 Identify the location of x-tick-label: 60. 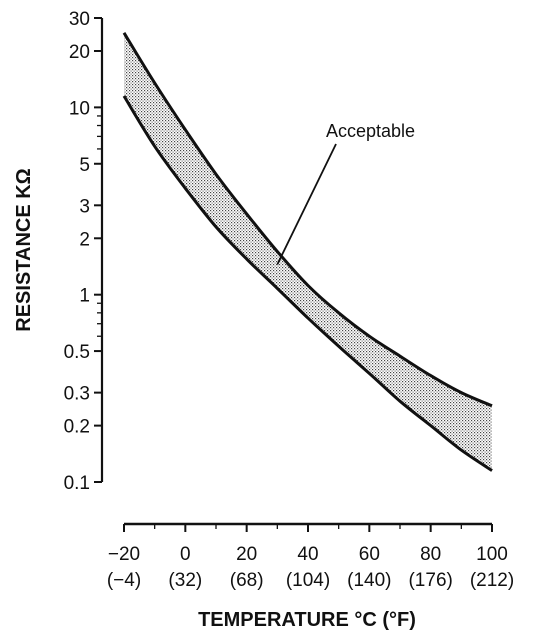
(369, 554).